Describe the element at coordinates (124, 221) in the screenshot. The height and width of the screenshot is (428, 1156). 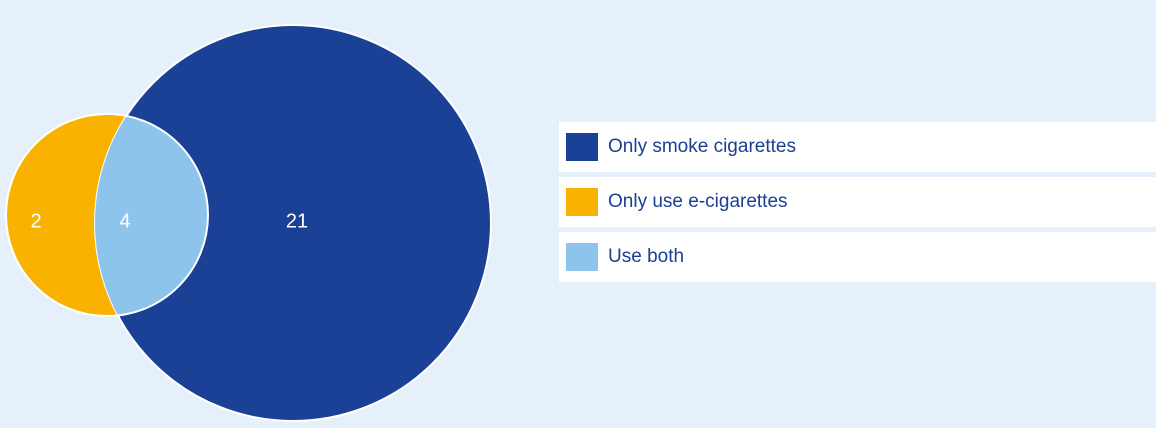
I see `both-value: 4` at that location.